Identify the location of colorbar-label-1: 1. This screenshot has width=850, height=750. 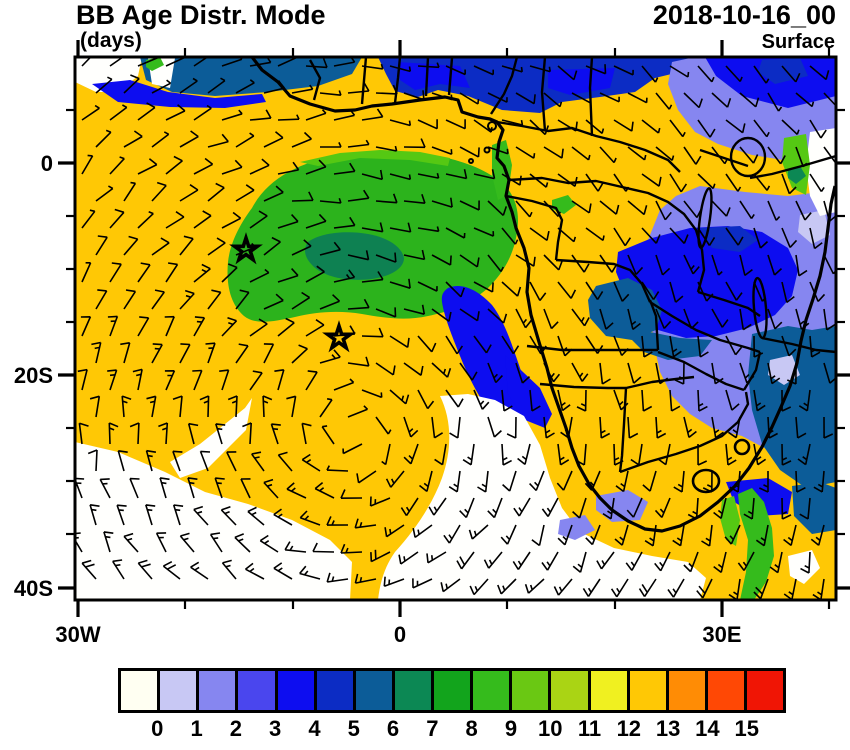
(196, 728).